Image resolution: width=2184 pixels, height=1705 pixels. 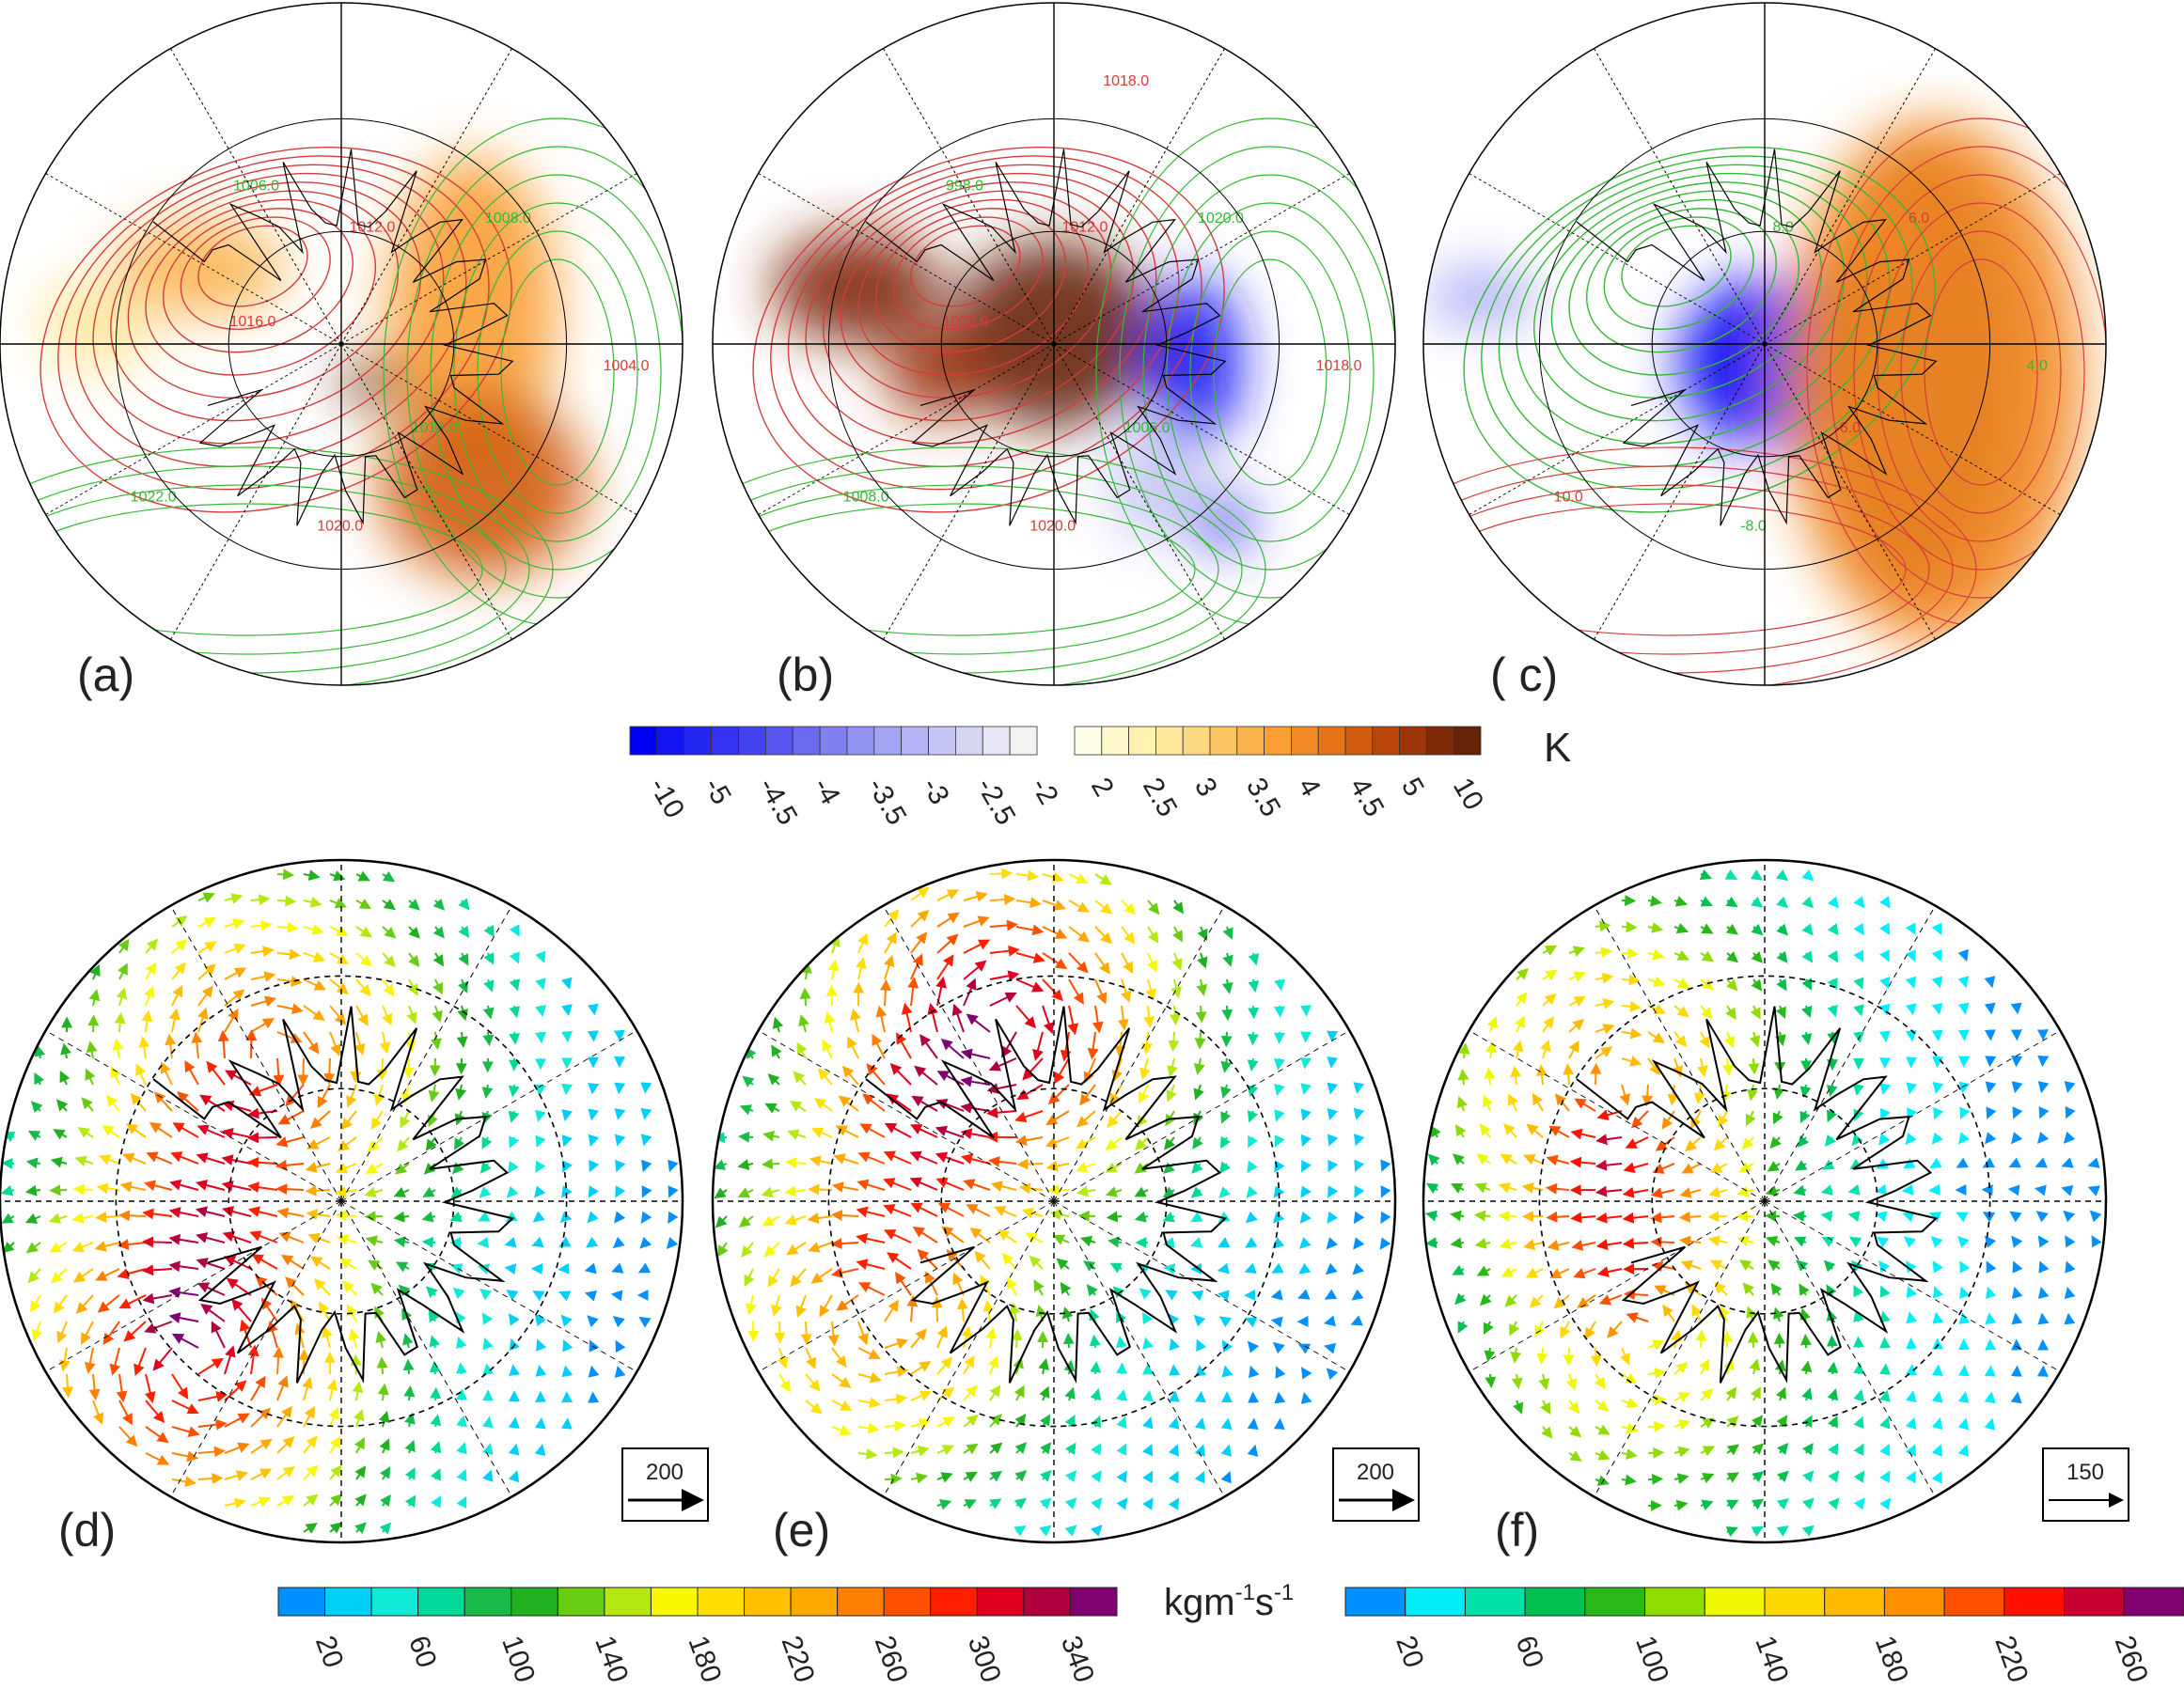 What do you see at coordinates (1892, 1659) in the screenshot?
I see `colorbar-tick-label: 180` at bounding box center [1892, 1659].